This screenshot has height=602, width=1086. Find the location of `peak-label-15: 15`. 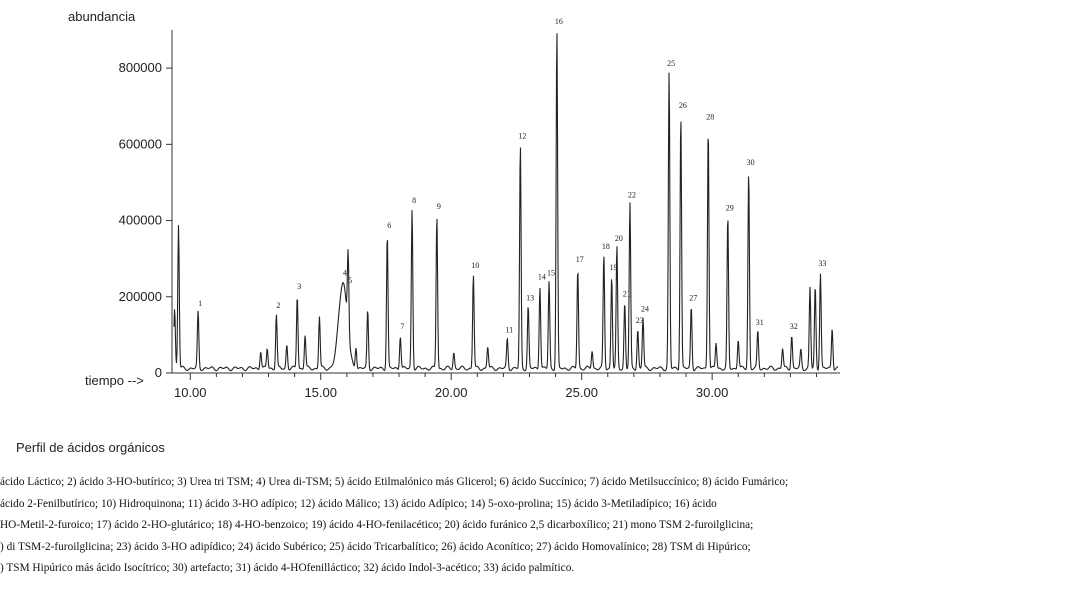

peak-label-15: 15 is located at coordinates (551, 273).